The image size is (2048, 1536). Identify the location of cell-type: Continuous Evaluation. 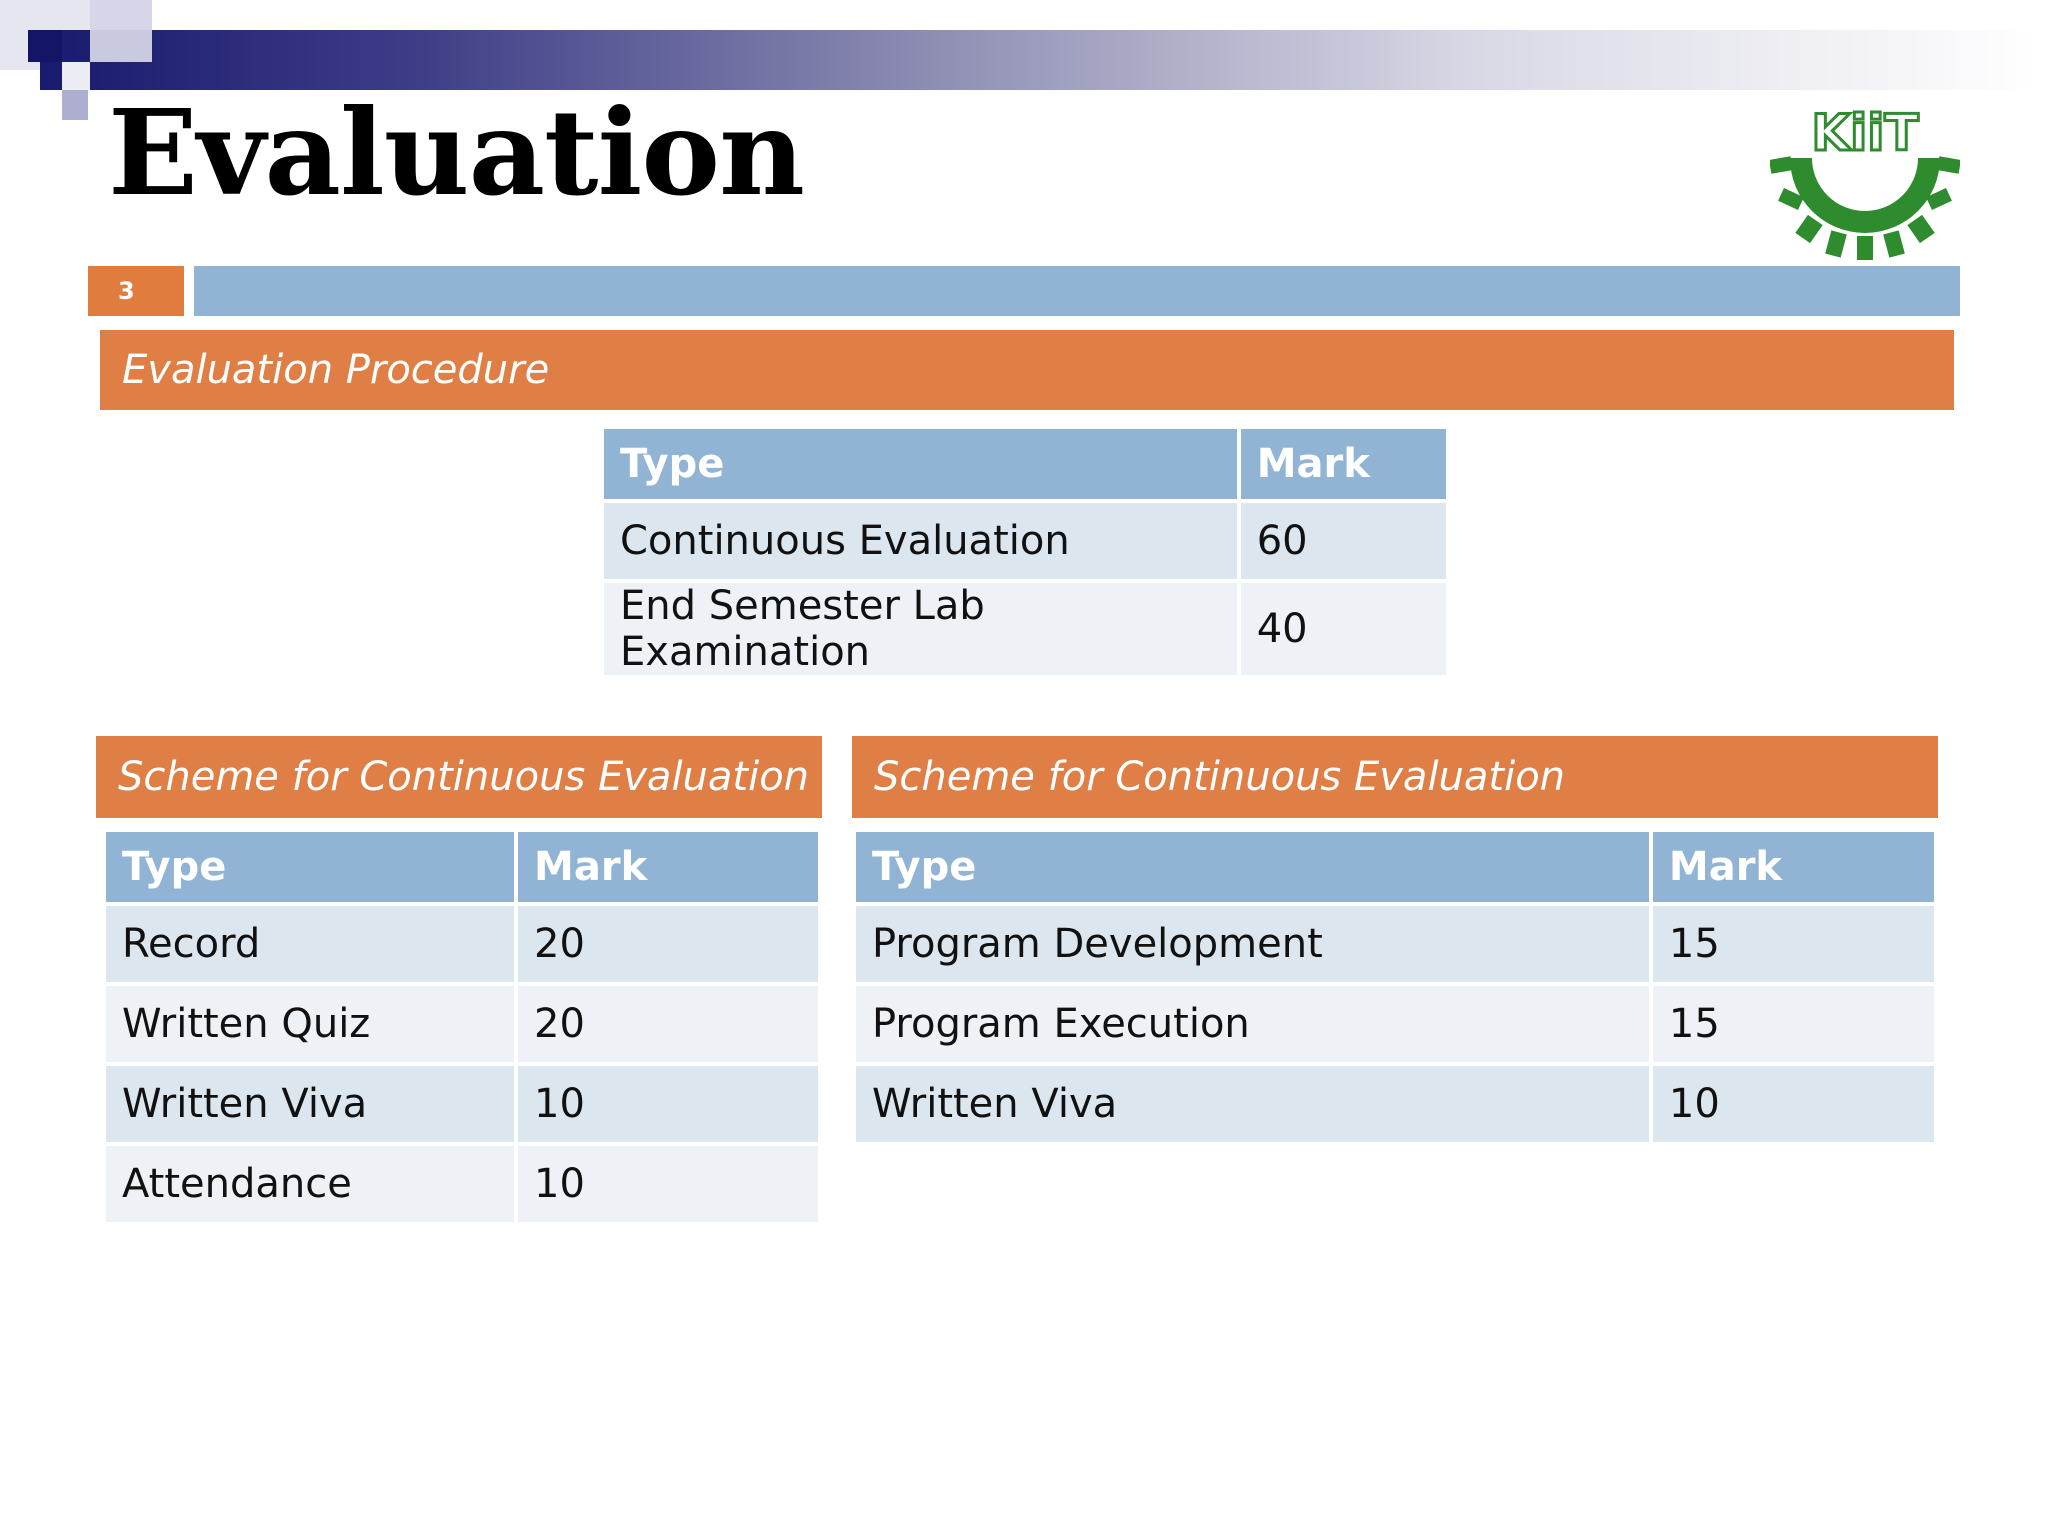
(920, 541).